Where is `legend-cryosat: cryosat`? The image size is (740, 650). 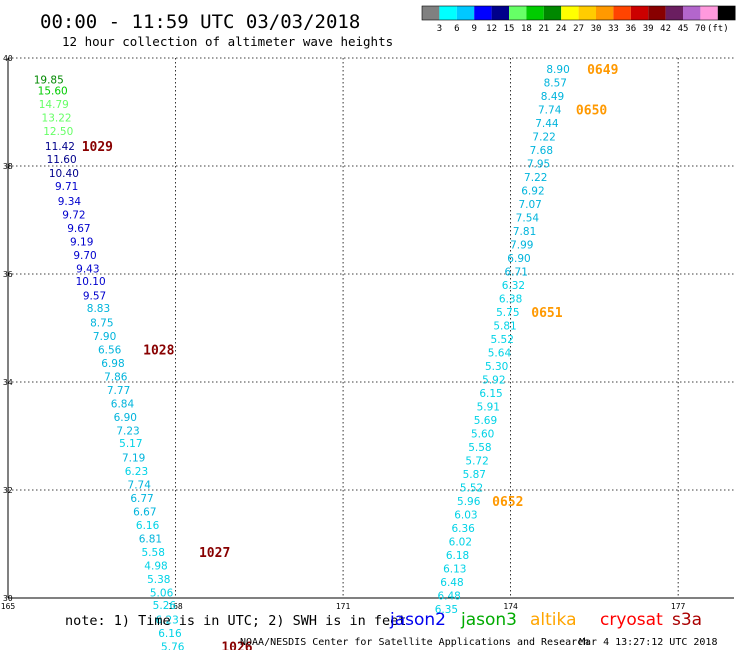
legend-cryosat: cryosat is located at coordinates (631, 620).